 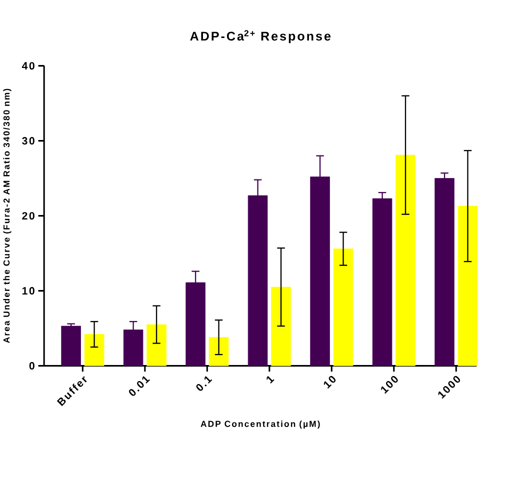 I want to click on x-tick-label: 1, so click(x=270, y=380).